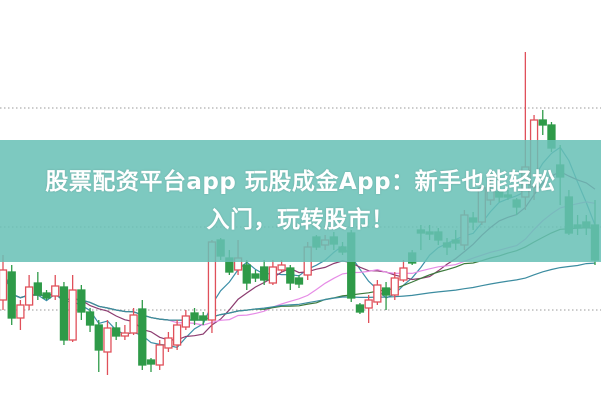 The width and height of the screenshot is (601, 400). I want to click on headline-line-1: 股票配资平台app 玩股成金App：新手也能轻松, so click(300, 182).